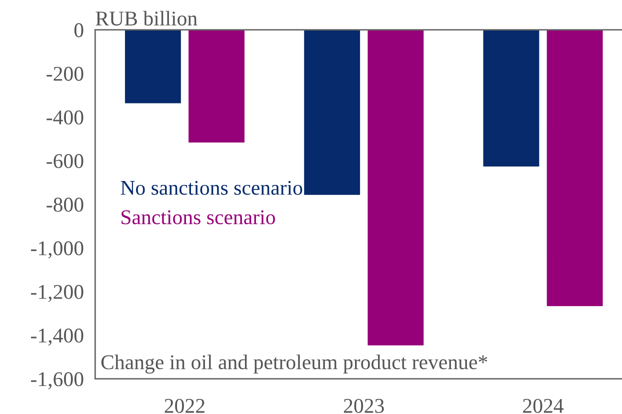 The image size is (622, 414). Describe the element at coordinates (543, 405) in the screenshot. I see `x-tick-label: 2024` at that location.